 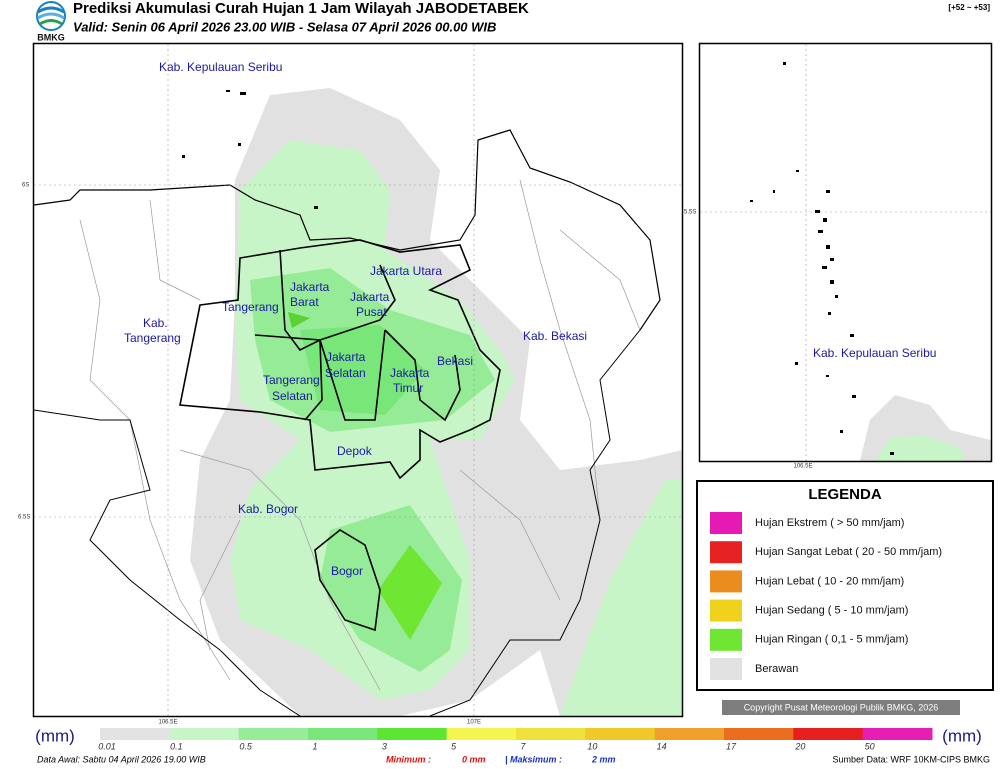 I want to click on data-awal: Data Awal: Sabtu 04 April 2026 19.00 WIB, so click(x=121, y=759).